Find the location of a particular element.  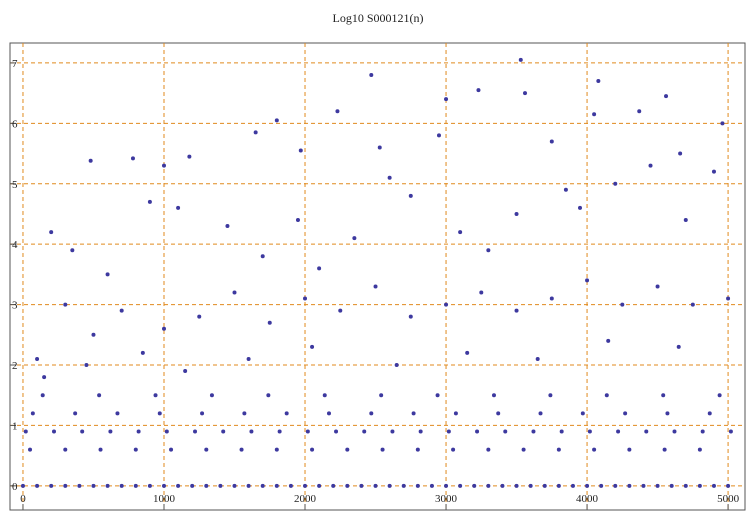

y-tick-label: 1 is located at coordinates (15, 426).